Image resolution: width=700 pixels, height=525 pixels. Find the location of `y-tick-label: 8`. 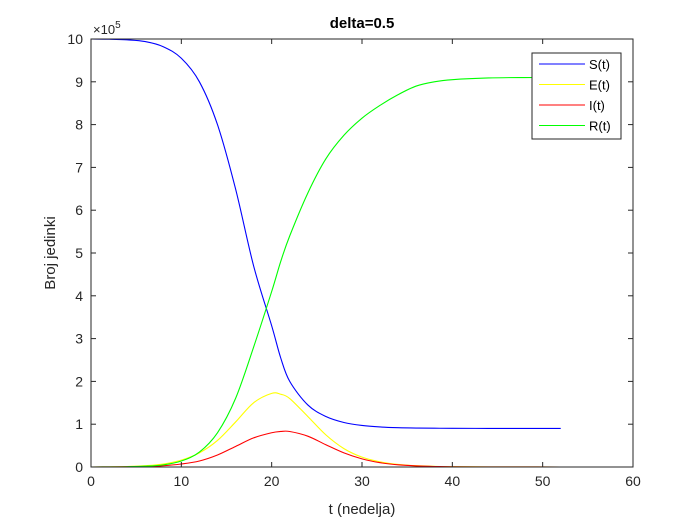

y-tick-label: 8 is located at coordinates (79, 125).